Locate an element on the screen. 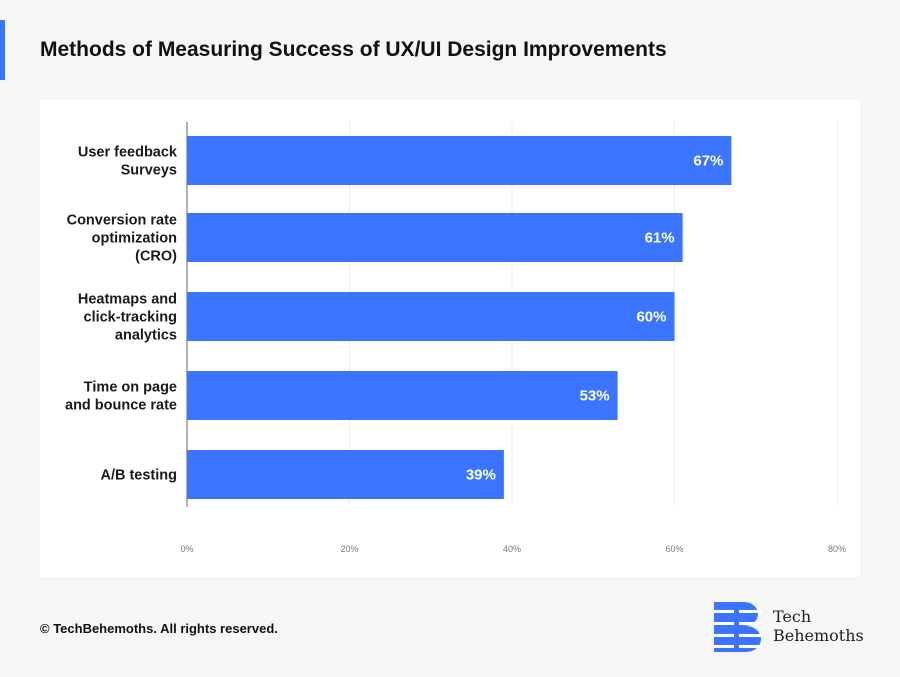 This screenshot has height=677, width=900. title-accent-bar is located at coordinates (2, 50).